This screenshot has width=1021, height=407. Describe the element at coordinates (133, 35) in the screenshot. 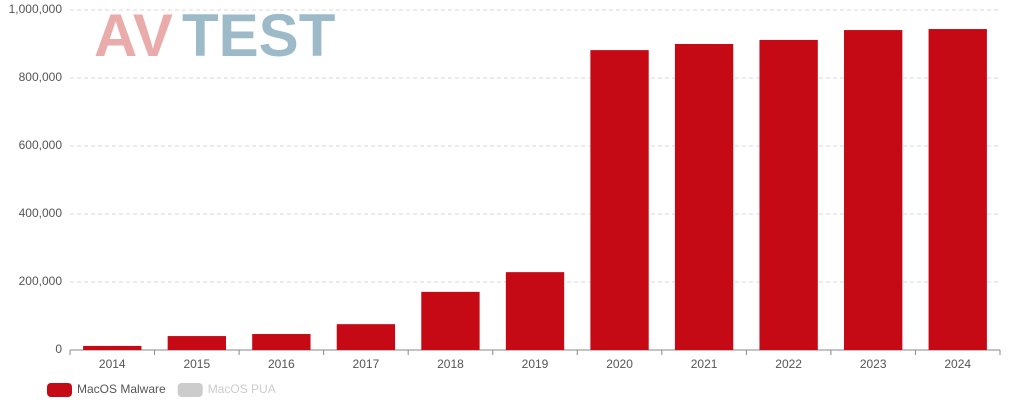

I see `logo-av: AV` at that location.